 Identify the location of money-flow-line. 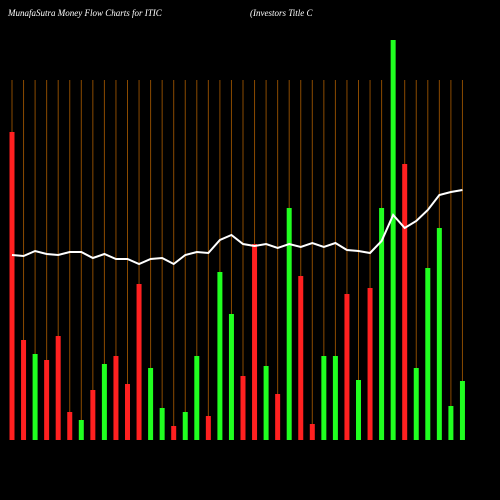
(237, 227).